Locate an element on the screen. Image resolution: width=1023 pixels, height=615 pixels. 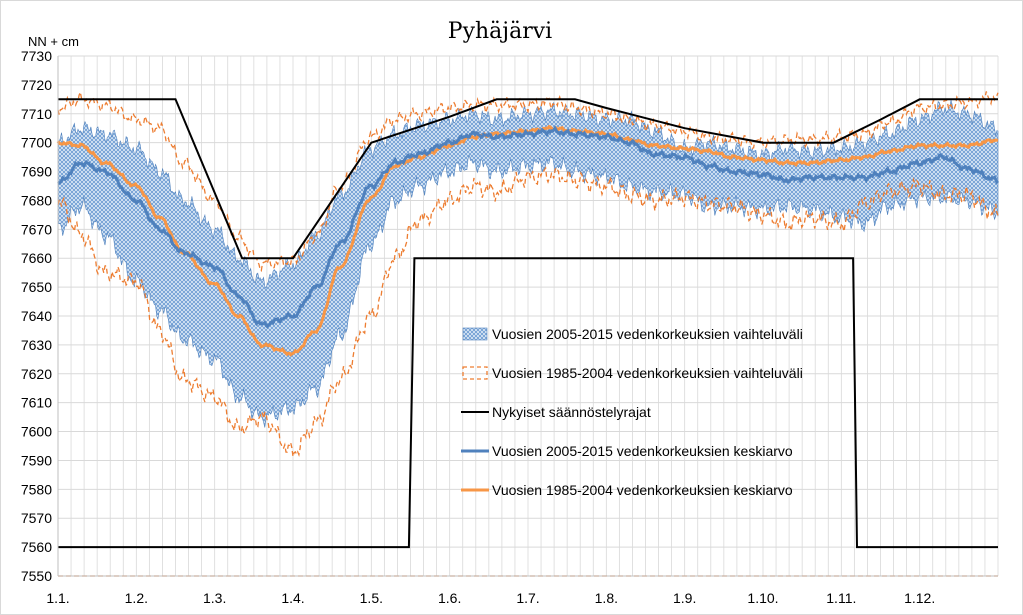
y-tick-label: 7690 is located at coordinates (36, 172).